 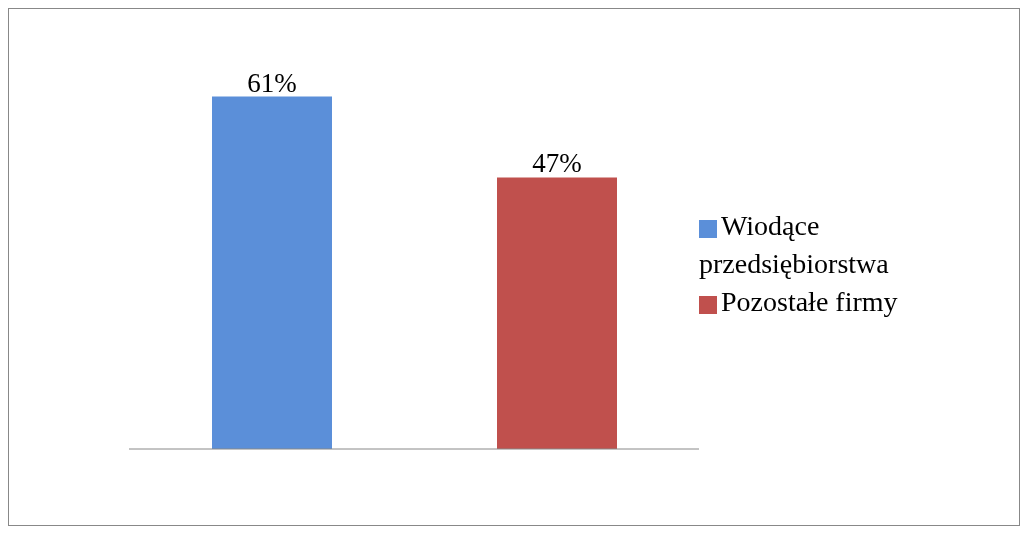 I want to click on data-label: 61%, so click(x=272, y=82).